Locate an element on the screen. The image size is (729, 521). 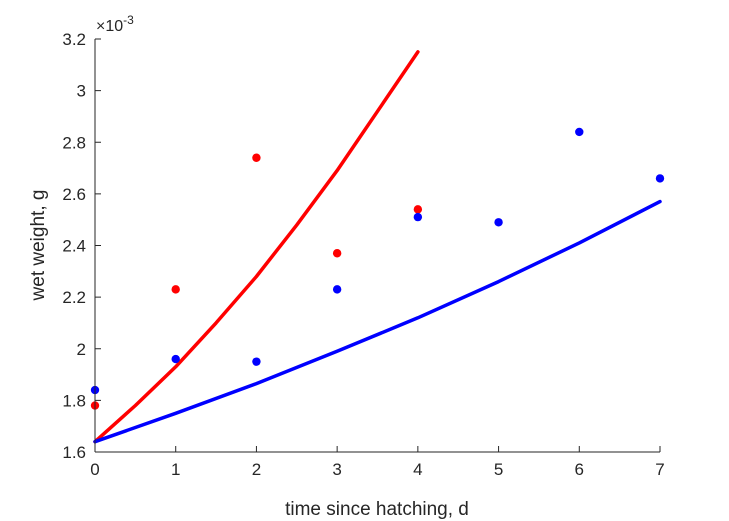
x-tick-label: 1 is located at coordinates (175, 469).